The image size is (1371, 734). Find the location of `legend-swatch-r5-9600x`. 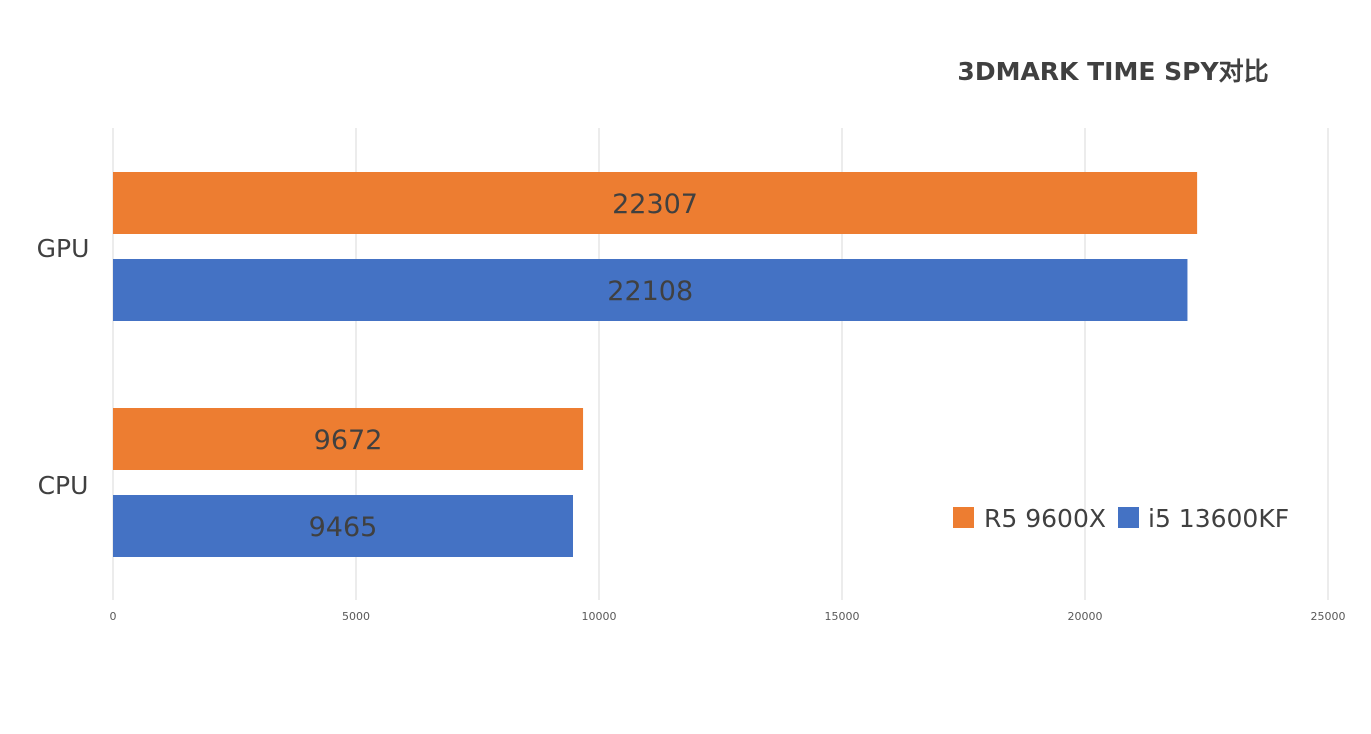

legend-swatch-r5-9600x is located at coordinates (963, 517).